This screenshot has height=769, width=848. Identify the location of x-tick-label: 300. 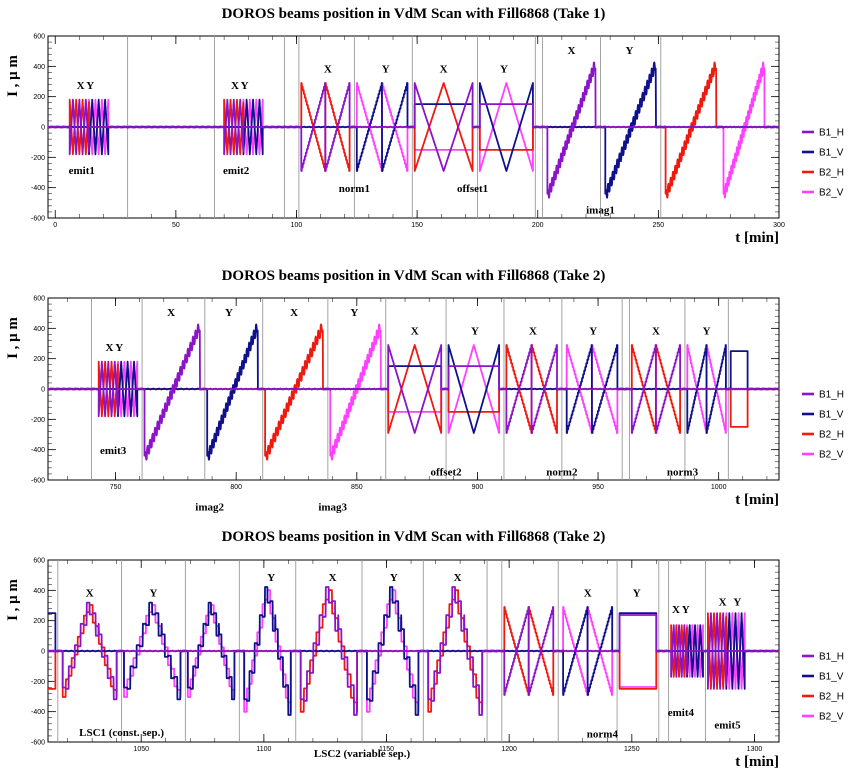
(779, 225).